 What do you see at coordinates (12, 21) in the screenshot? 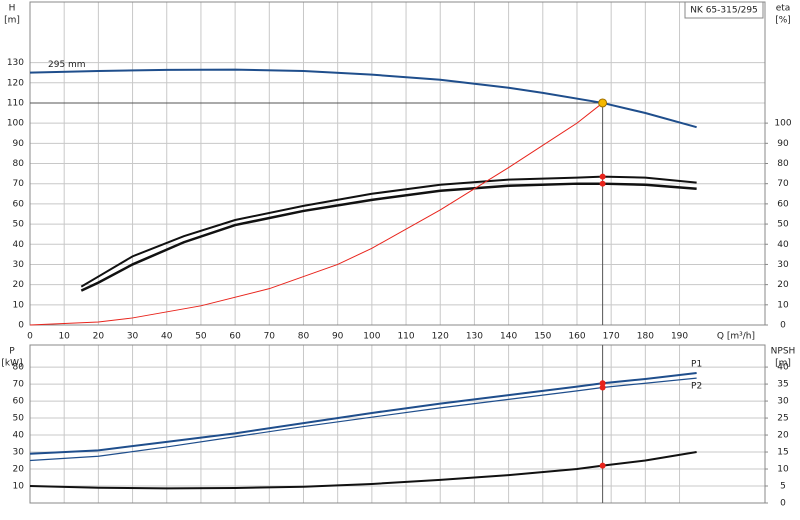
I see `y-axis-label: [m]` at bounding box center [12, 21].